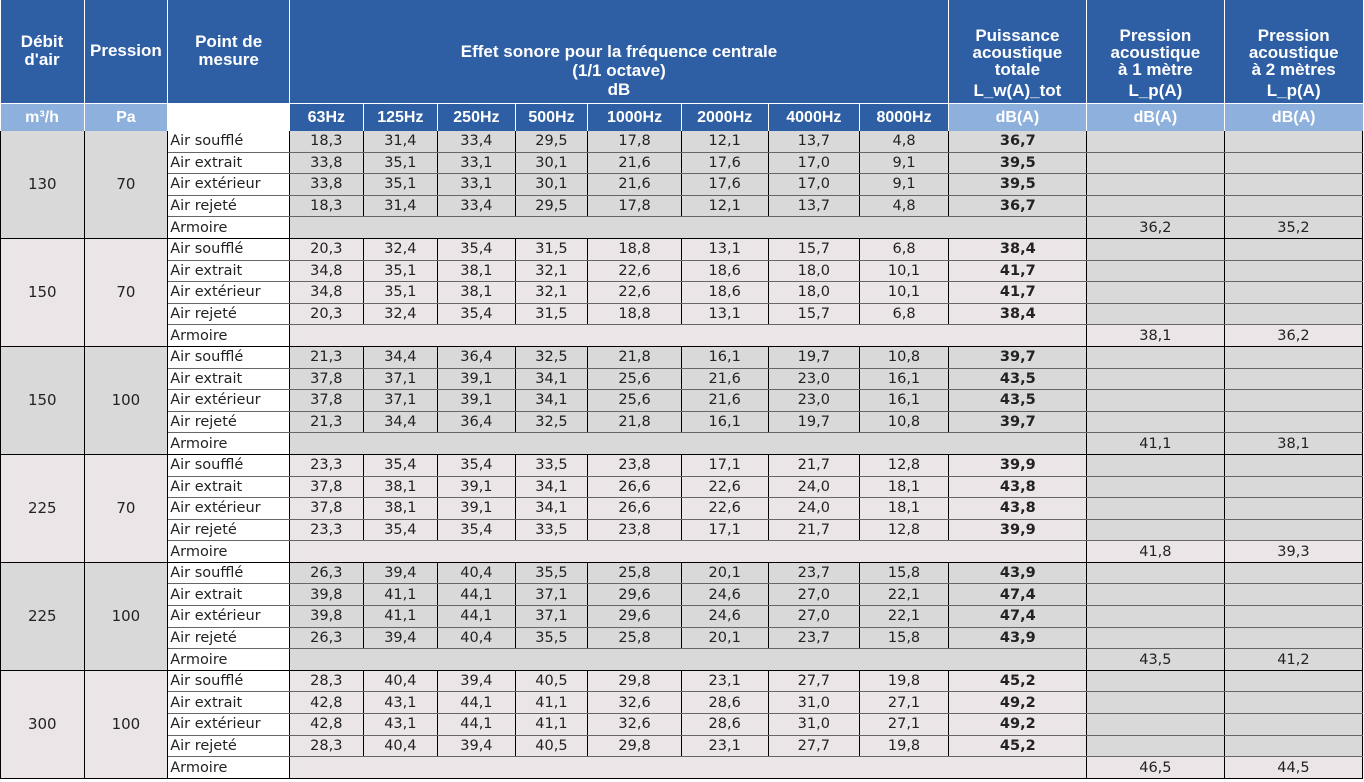 The width and height of the screenshot is (1364, 782). Describe the element at coordinates (551, 184) in the screenshot. I see `cell-frequency-value: 30,1` at that location.